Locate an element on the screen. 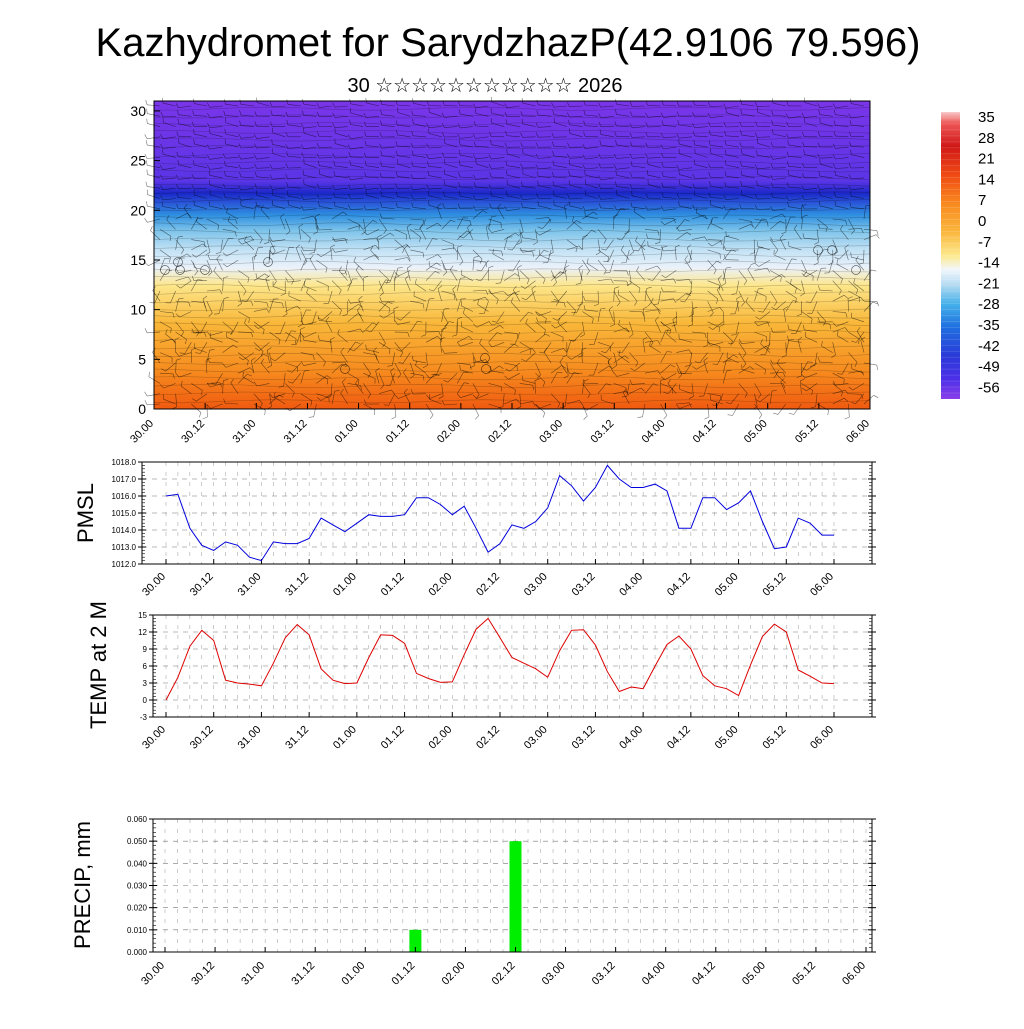  pmsl-xtick-label: 03.00 is located at coordinates (536, 585).